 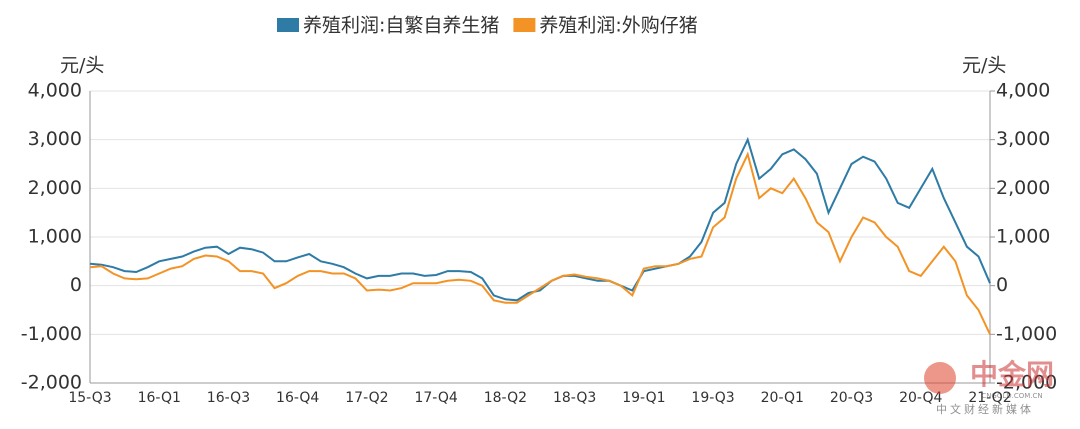 I want to click on y-tick-label: 1,000, so click(x=55, y=237).